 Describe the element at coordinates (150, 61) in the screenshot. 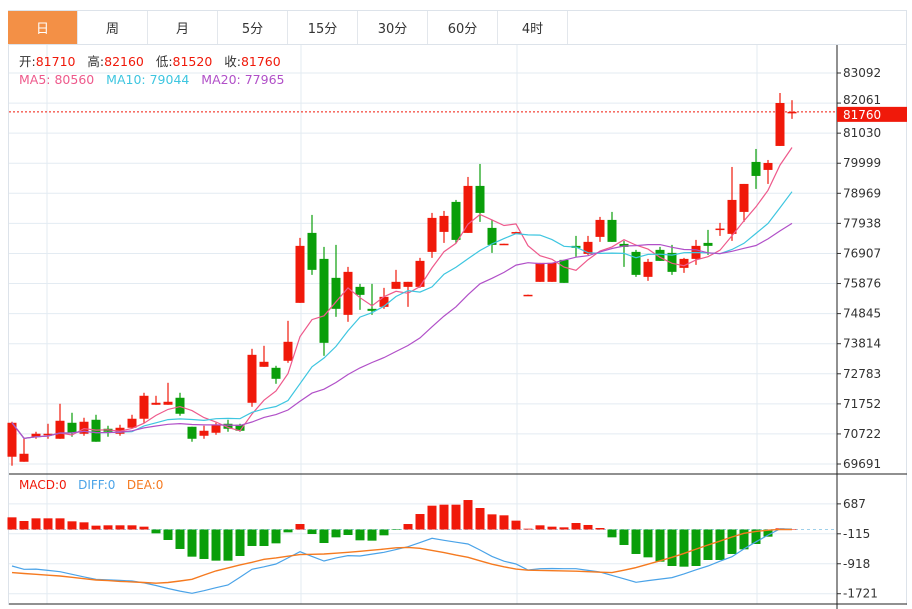

I see `ohlc-readout: 开:81710 高:82160 低:81520 收:81760` at that location.